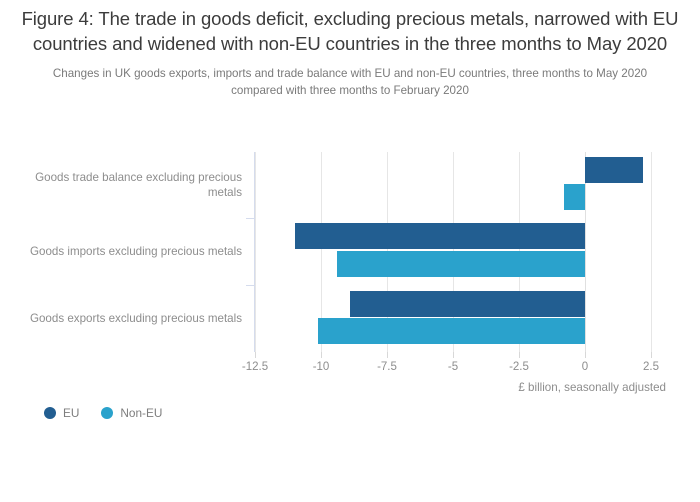 This screenshot has height=502, width=700. What do you see at coordinates (585, 367) in the screenshot?
I see `x-tick-label: 0` at bounding box center [585, 367].